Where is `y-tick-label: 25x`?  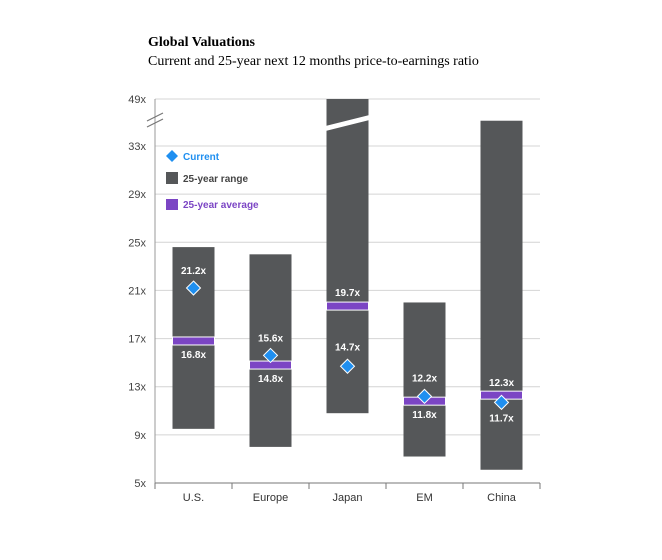 y-tick-label: 25x is located at coordinates (137, 243).